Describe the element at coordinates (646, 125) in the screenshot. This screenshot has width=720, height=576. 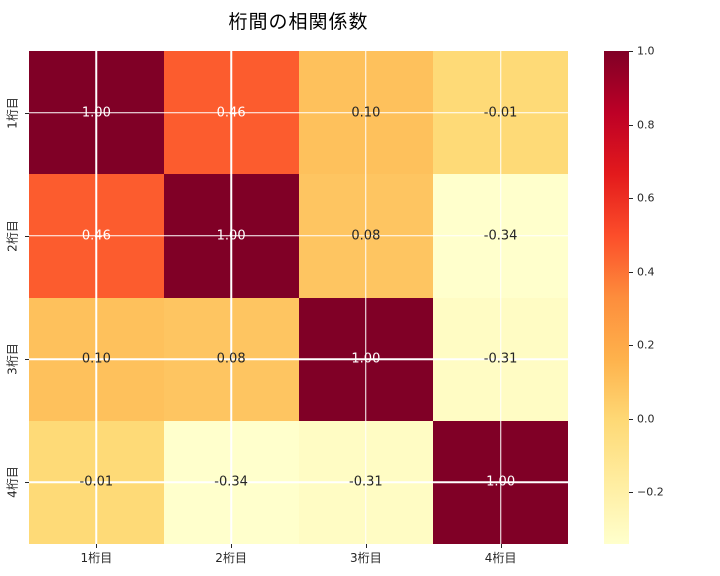
I see `colorbar-tick-label: 0.8` at that location.